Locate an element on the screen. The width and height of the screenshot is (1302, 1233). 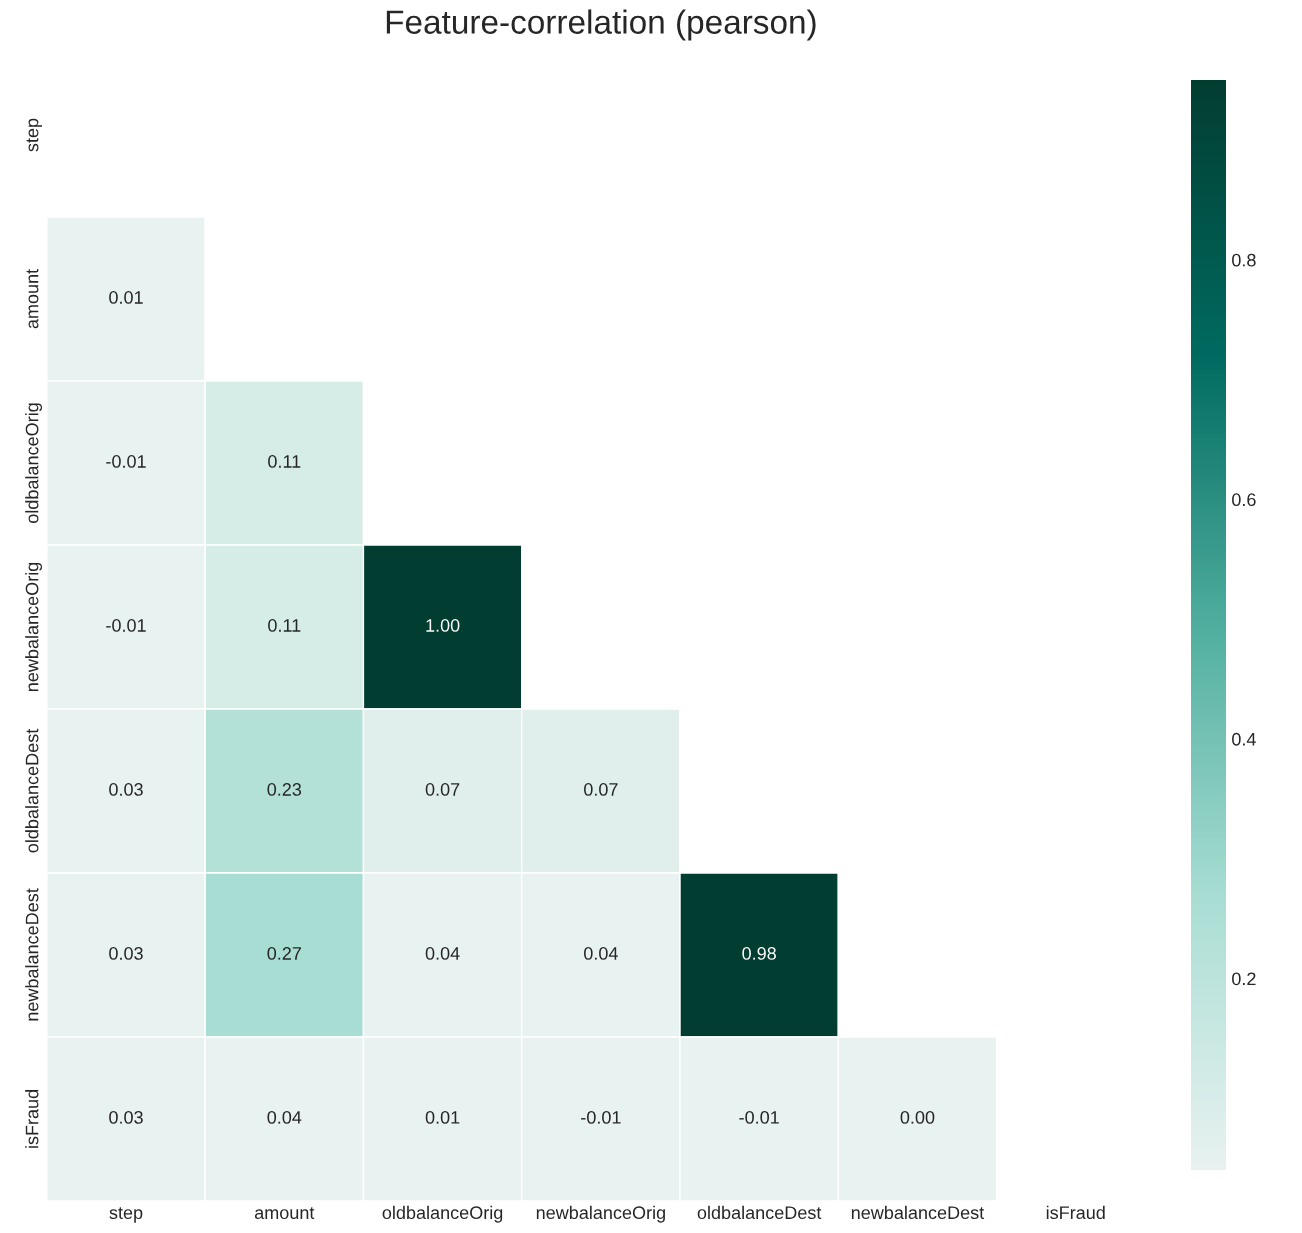
y-tick-label: newbalanceDest is located at coordinates (32, 954).